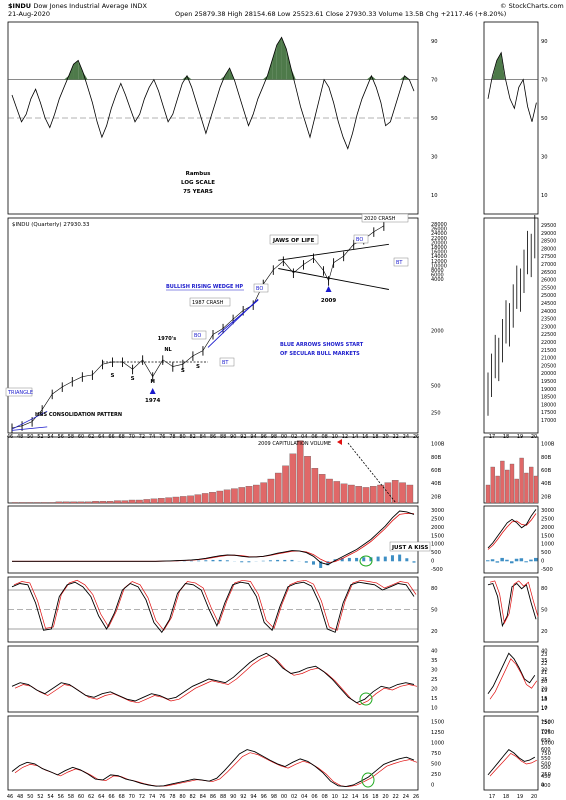  I want to click on side-price-y-tick: 25500, so click(548, 288).